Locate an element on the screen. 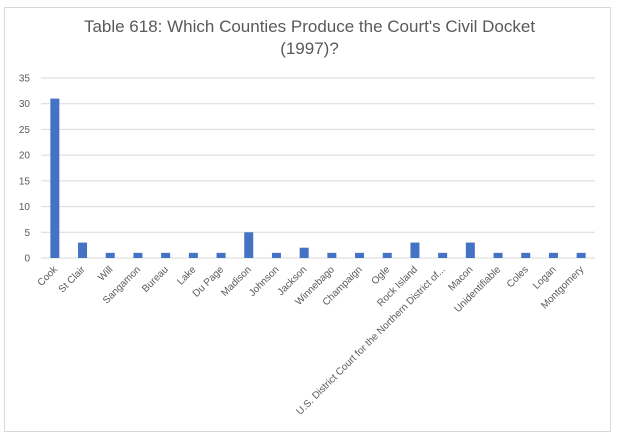  x-tick-label: Bureau is located at coordinates (155, 279).